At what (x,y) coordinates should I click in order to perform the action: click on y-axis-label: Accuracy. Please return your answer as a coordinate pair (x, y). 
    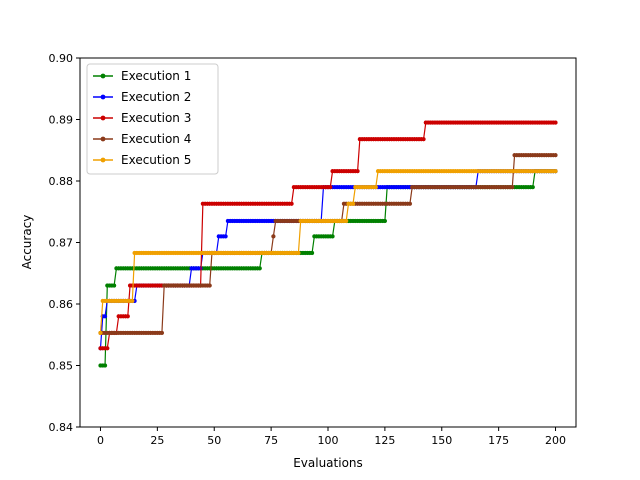
    Looking at the image, I should click on (27, 242).